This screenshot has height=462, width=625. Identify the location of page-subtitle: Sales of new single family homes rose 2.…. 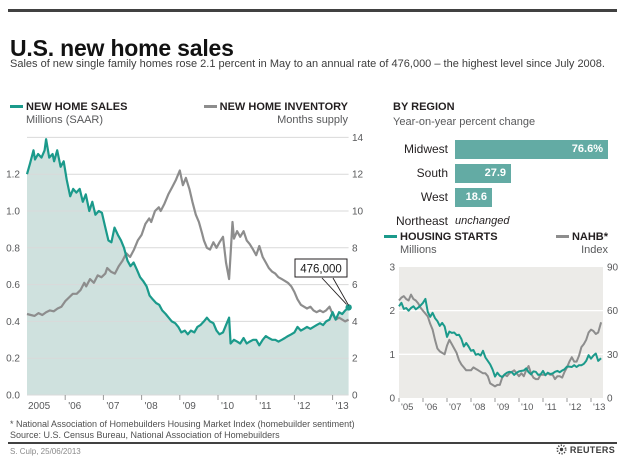
(307, 64).